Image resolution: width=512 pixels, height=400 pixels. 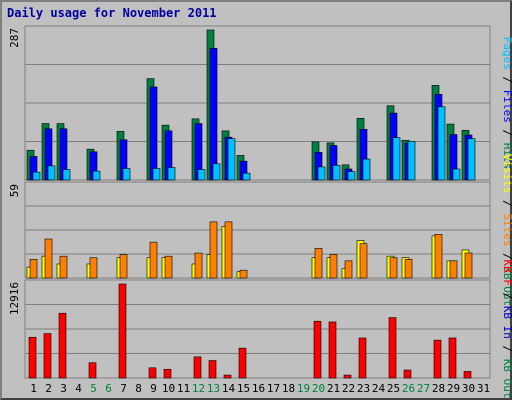 What do you see at coordinates (213, 388) in the screenshot?
I see `x-tick-label: 13` at bounding box center [213, 388].